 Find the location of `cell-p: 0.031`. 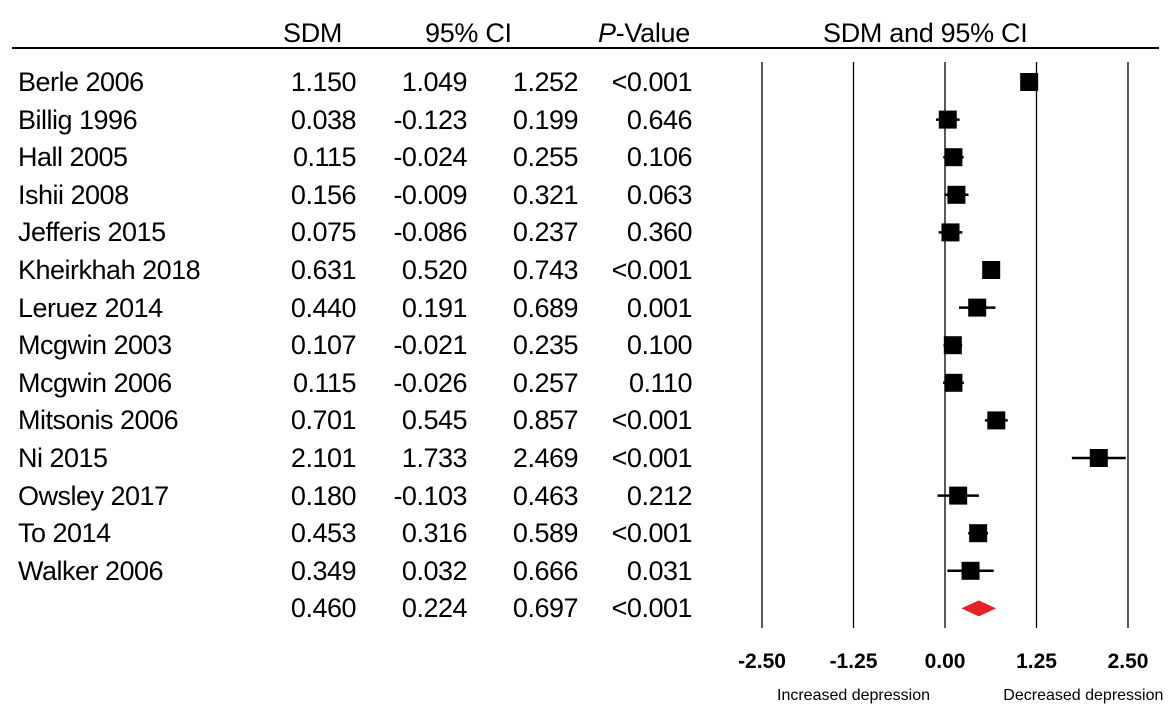

cell-p: 0.031 is located at coordinates (659, 570).